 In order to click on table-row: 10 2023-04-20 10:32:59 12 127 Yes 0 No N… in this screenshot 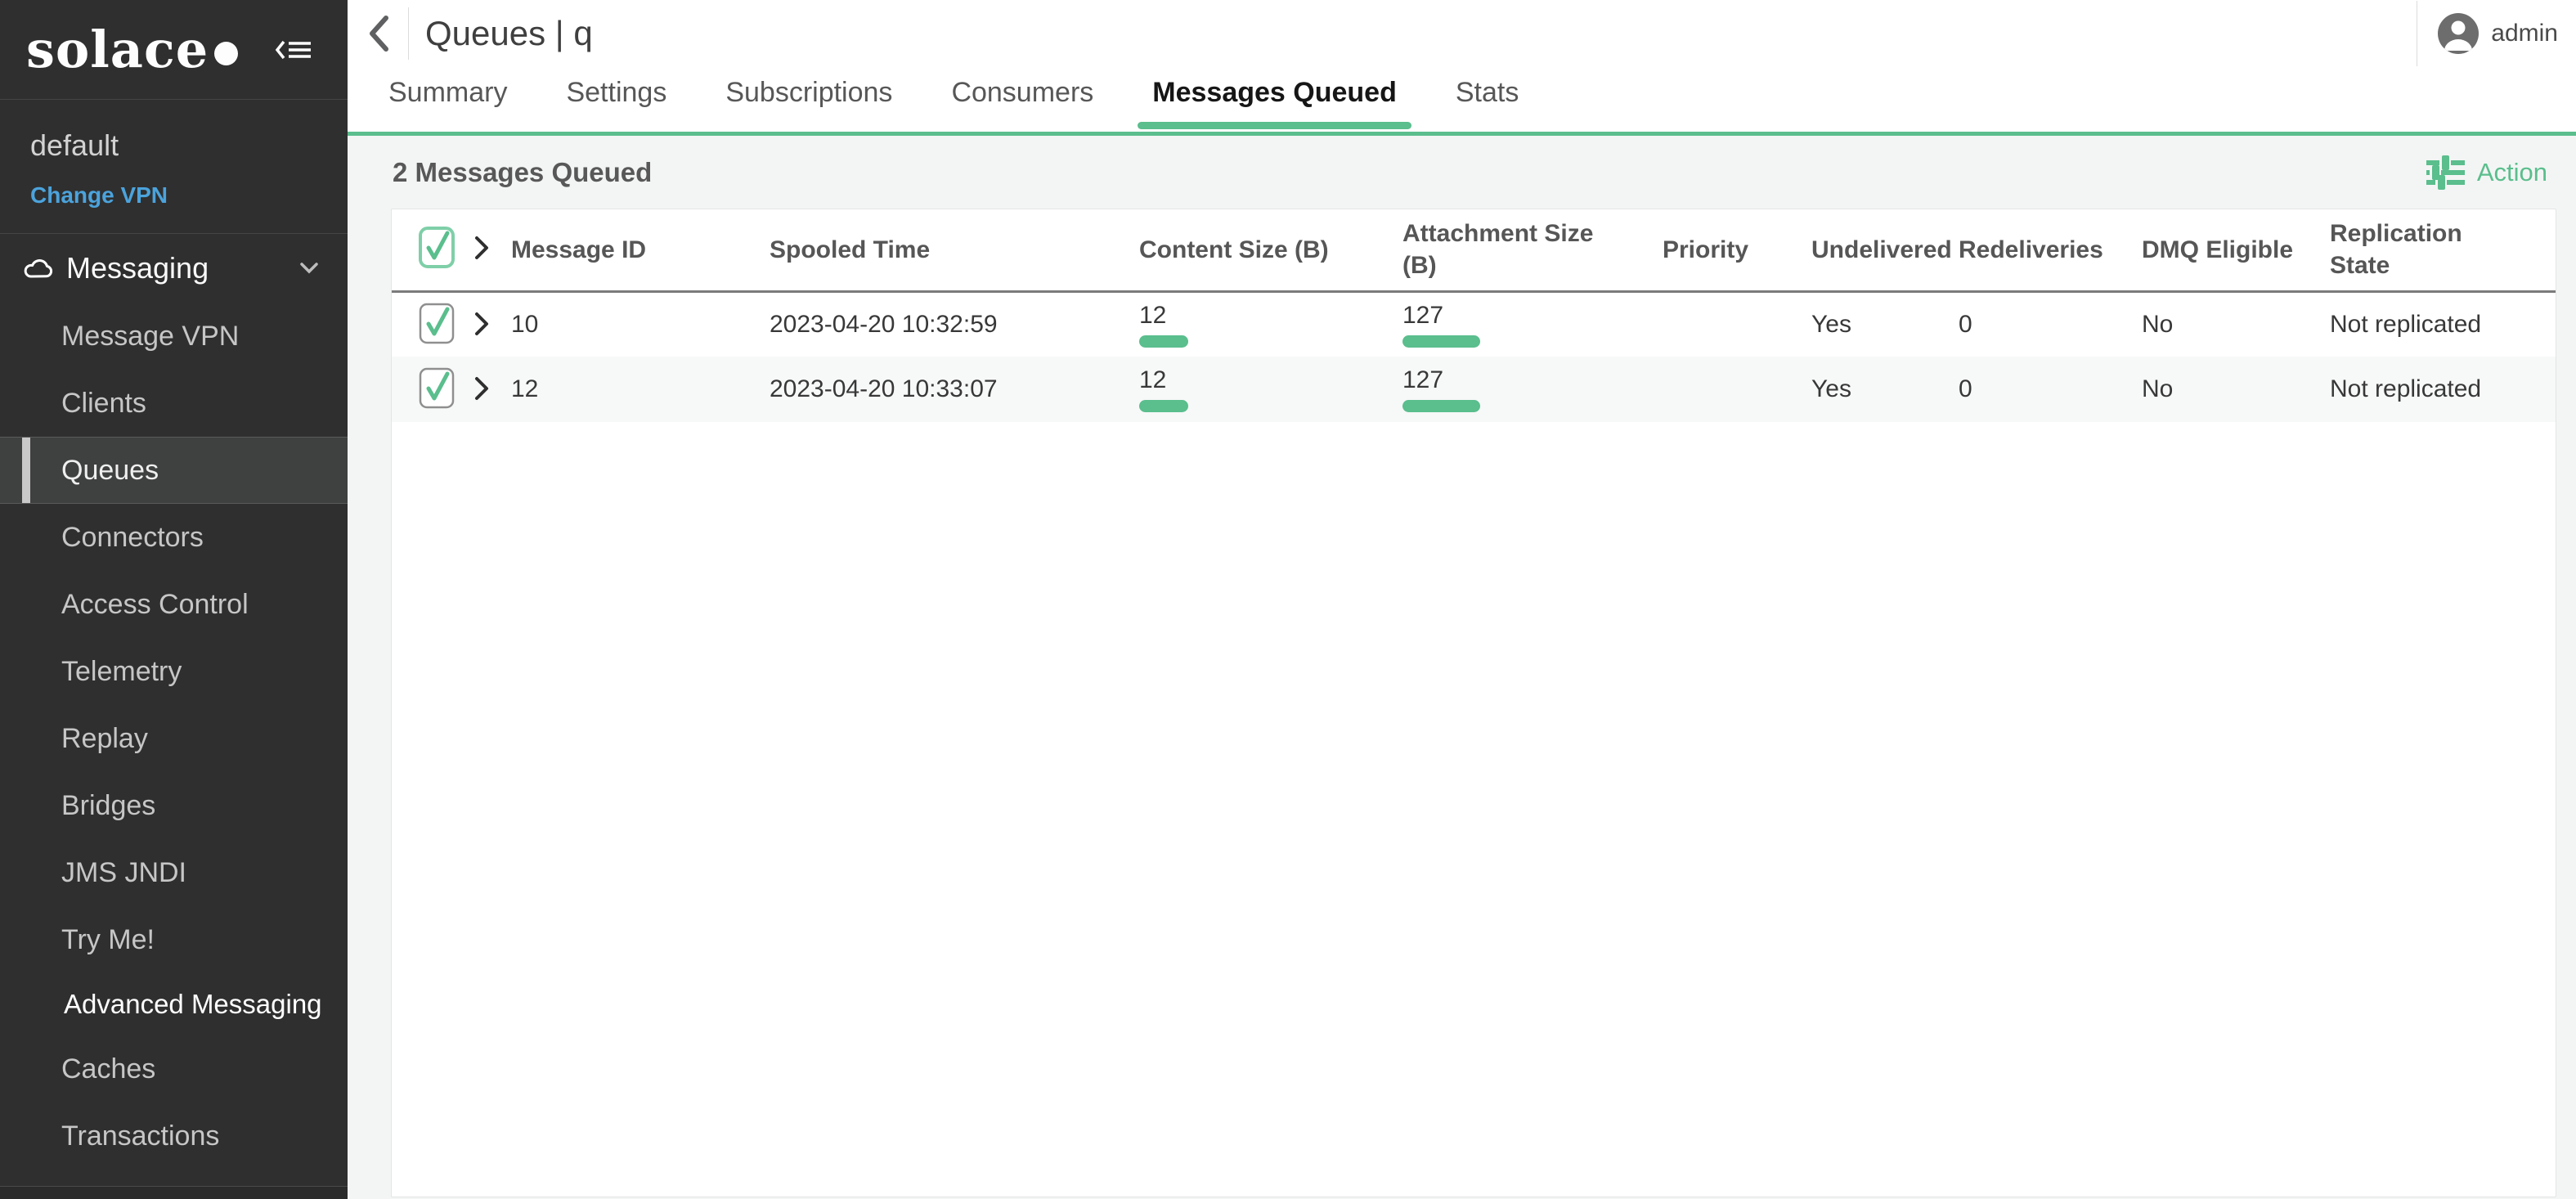, I will do `click(1474, 324)`.